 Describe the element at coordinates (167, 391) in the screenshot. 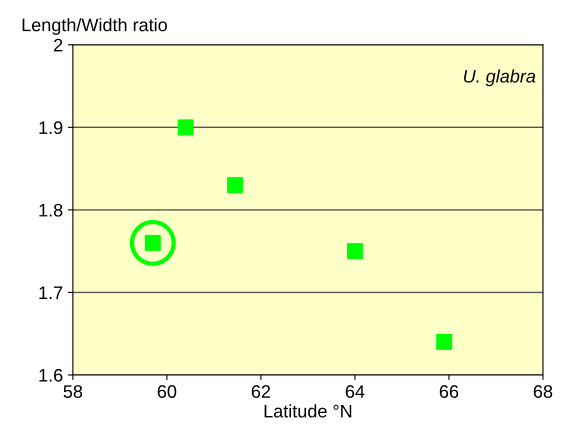

I see `x-tick-label: 60` at that location.